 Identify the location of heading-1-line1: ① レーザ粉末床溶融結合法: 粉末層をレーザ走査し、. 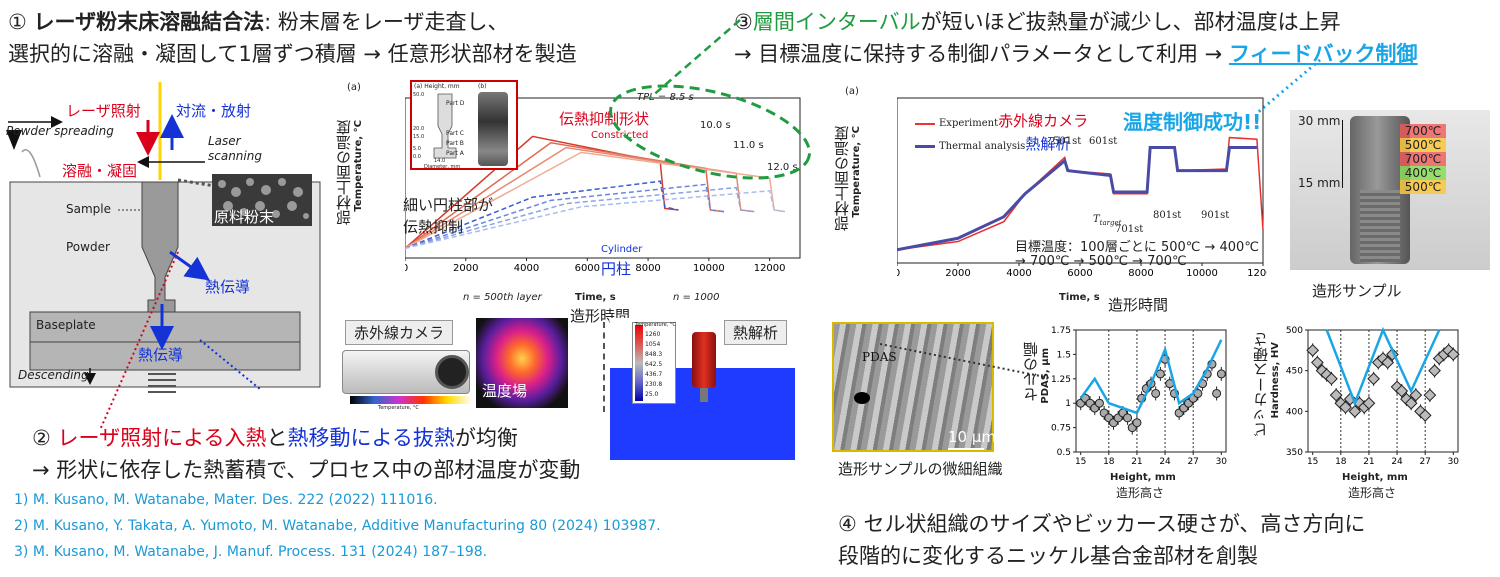
(258, 22).